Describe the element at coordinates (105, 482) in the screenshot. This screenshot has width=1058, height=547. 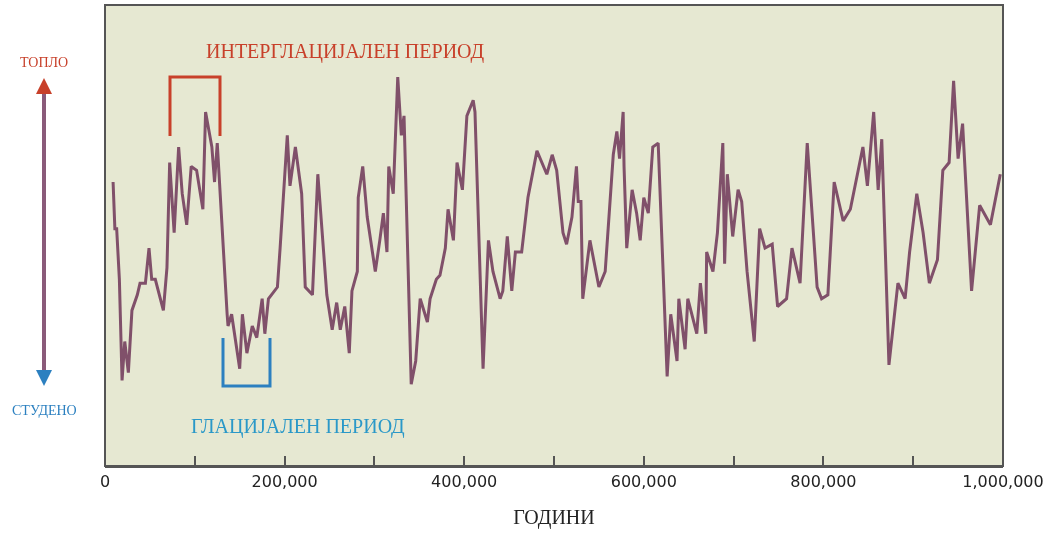
I see `x-tick-label: 0` at that location.